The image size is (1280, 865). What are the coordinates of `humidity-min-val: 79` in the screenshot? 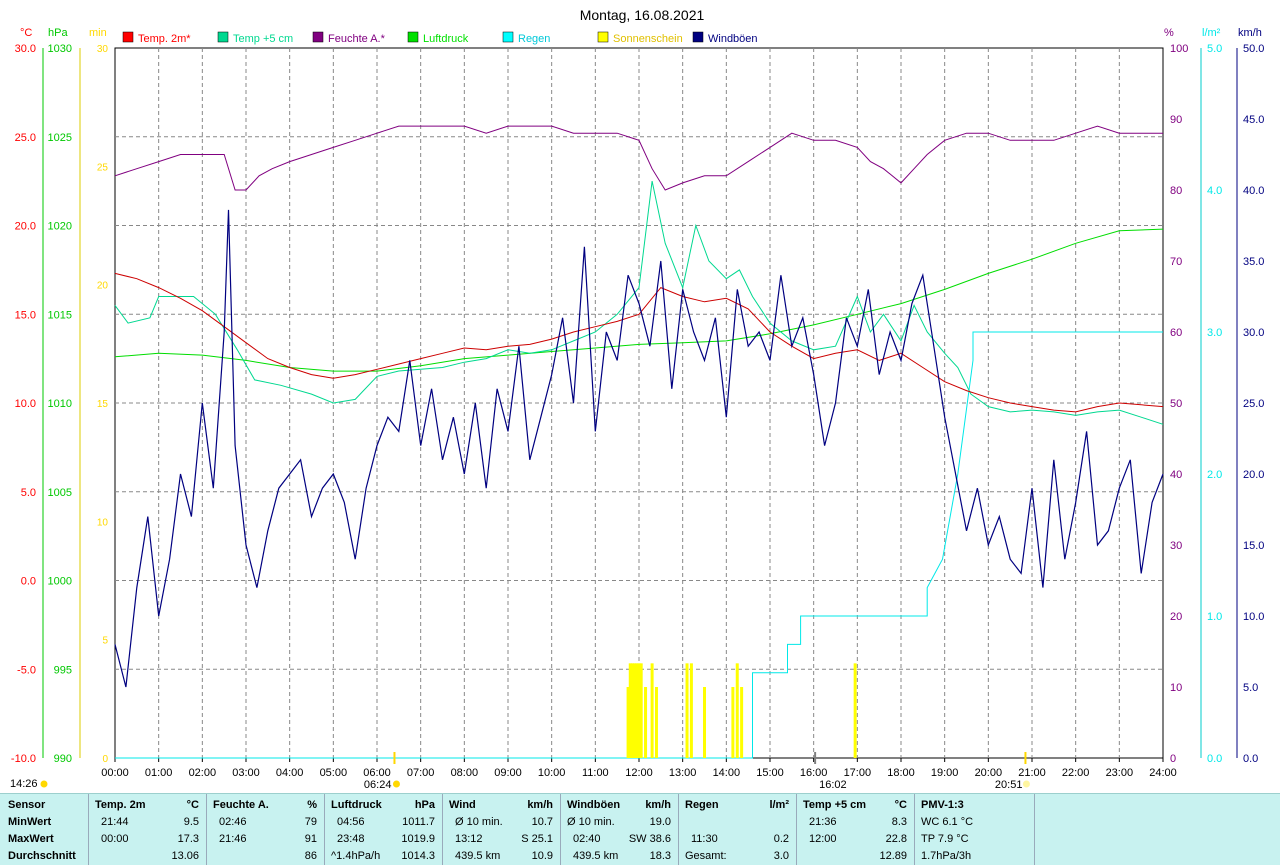 It's located at (310, 822).